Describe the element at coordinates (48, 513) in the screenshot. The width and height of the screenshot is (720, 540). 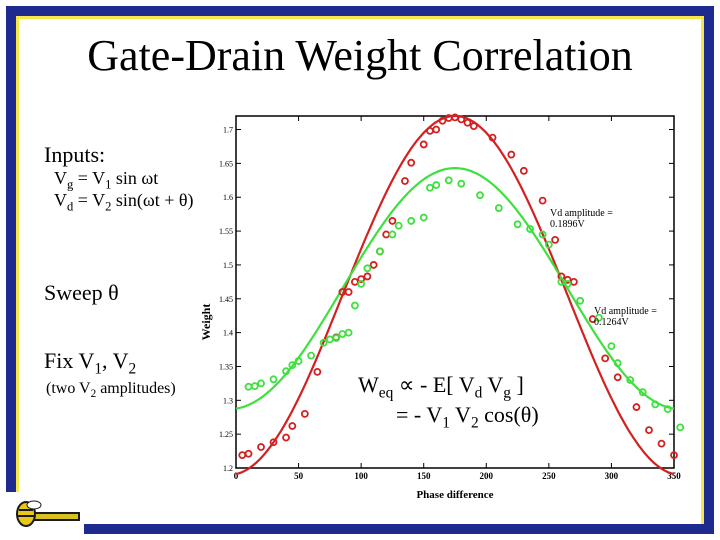
I see `yellow-jacket-logo` at that location.